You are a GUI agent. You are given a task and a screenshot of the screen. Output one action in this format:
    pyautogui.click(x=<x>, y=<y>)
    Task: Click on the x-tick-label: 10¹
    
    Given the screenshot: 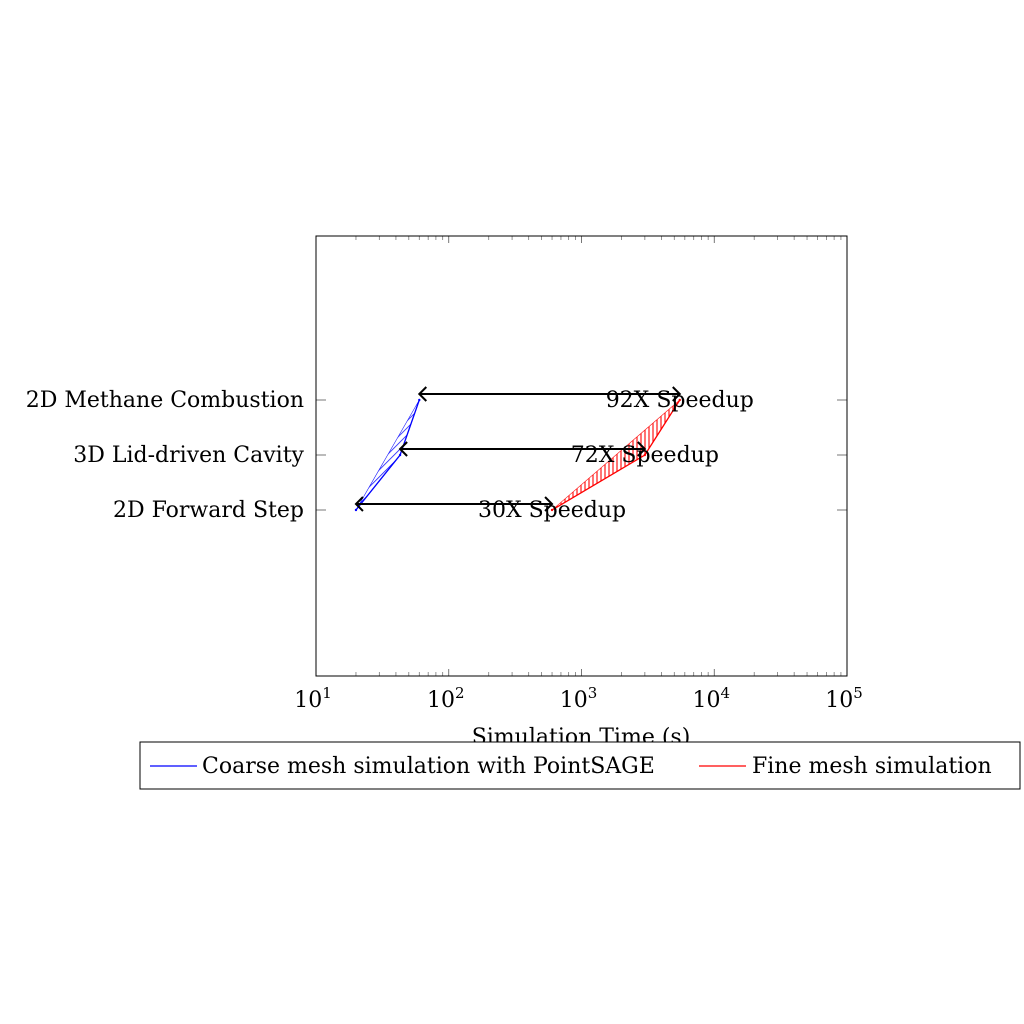 What is the action you would take?
    pyautogui.click(x=313, y=698)
    